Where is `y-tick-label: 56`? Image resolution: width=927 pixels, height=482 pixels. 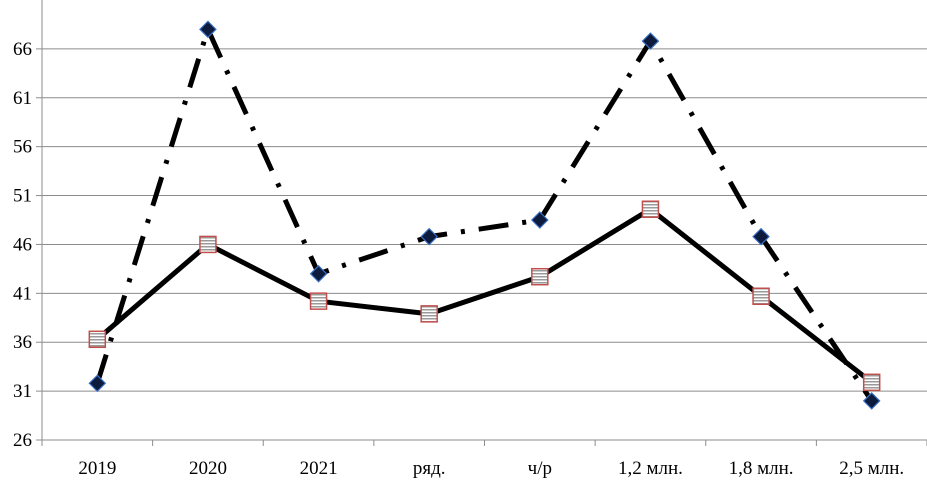 y-tick-label: 56 is located at coordinates (22, 147).